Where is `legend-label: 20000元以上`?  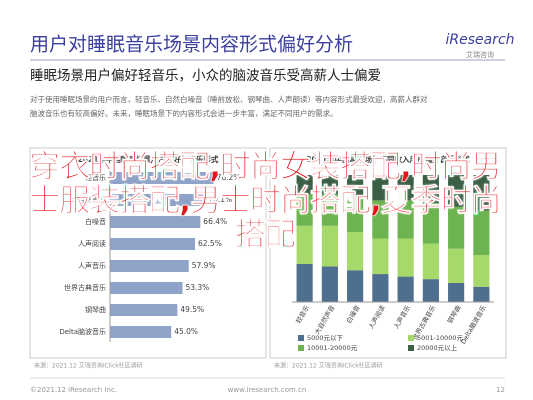
legend-label: 20000元以上 is located at coordinates (437, 347).